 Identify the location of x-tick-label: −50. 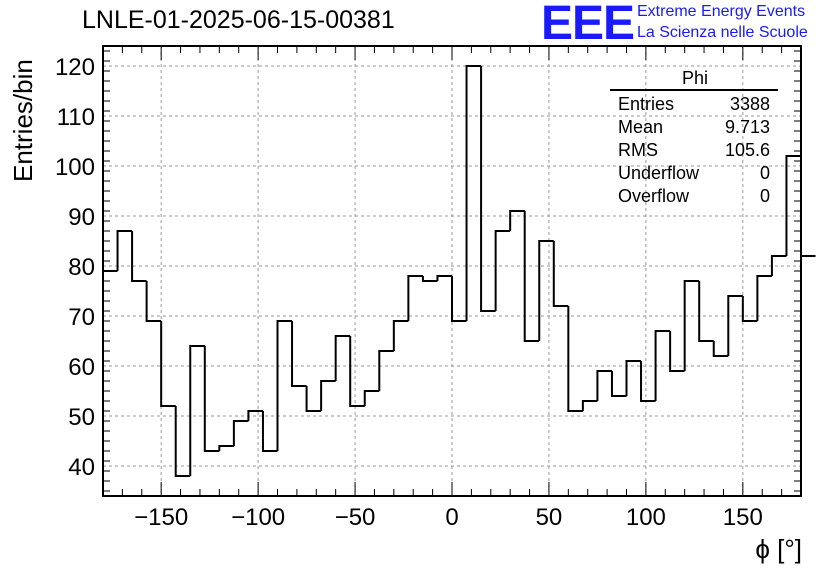
(355, 517).